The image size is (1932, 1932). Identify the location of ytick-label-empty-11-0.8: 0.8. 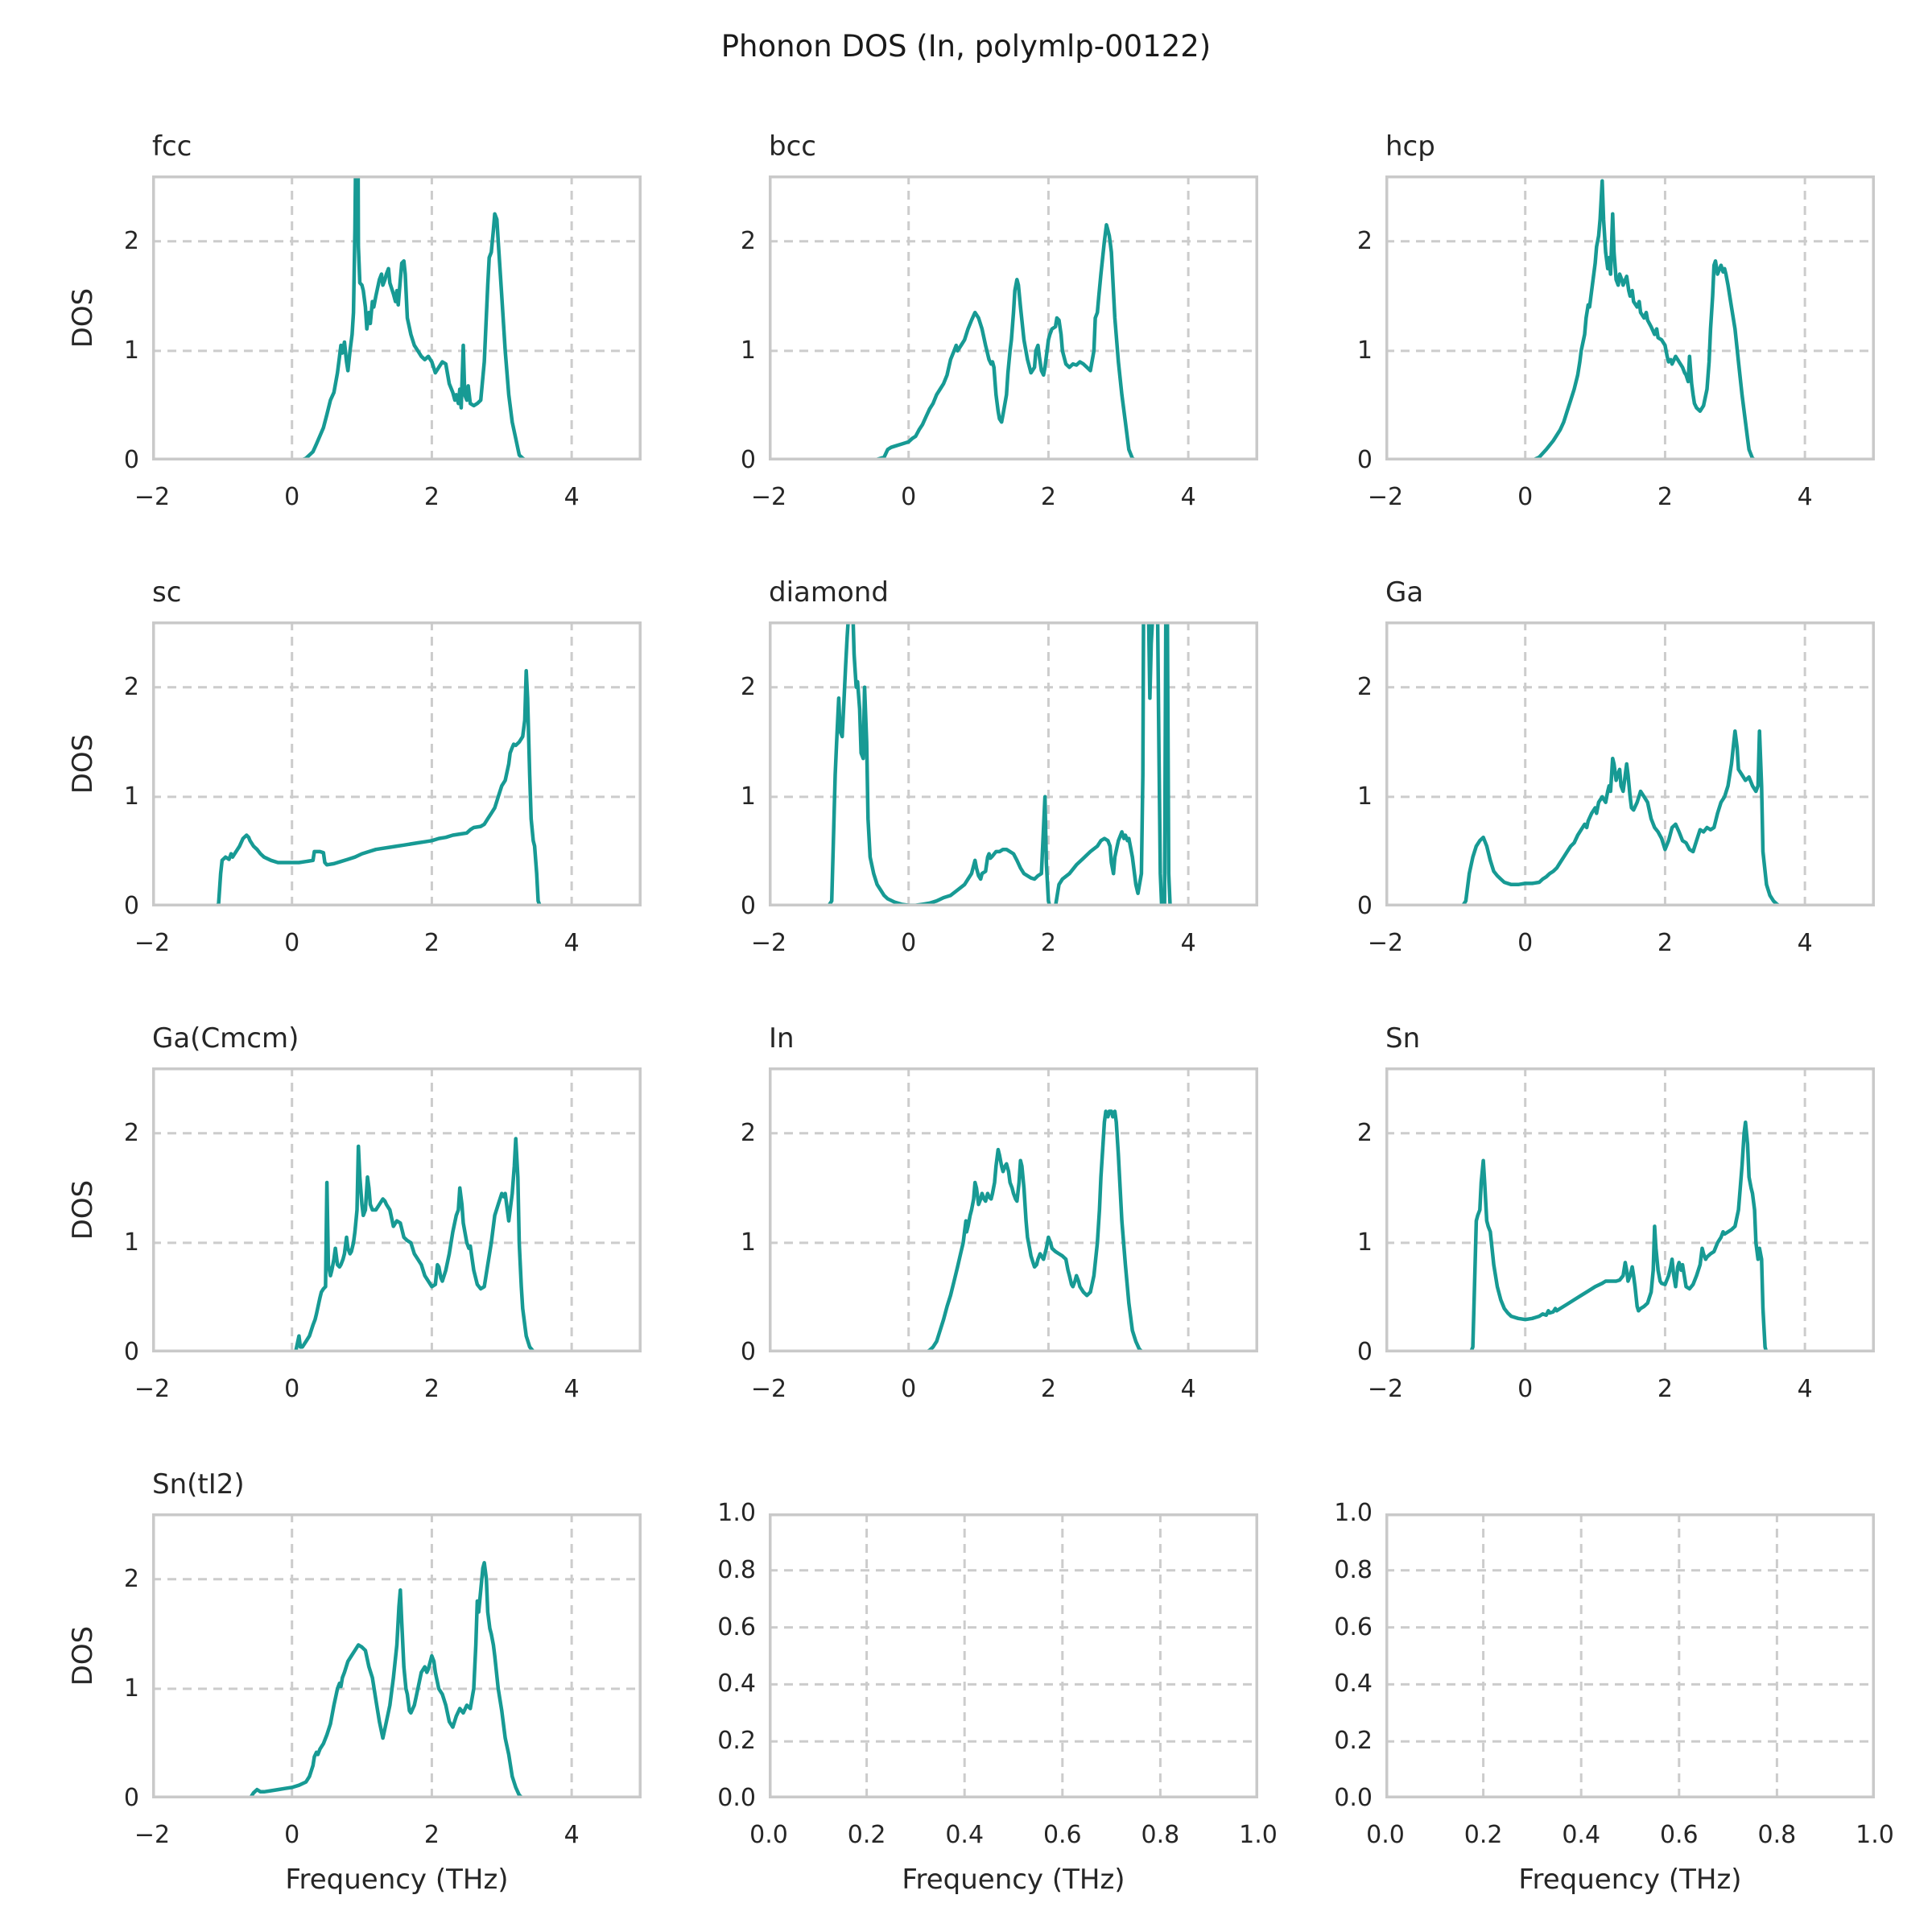
(1353, 1569).